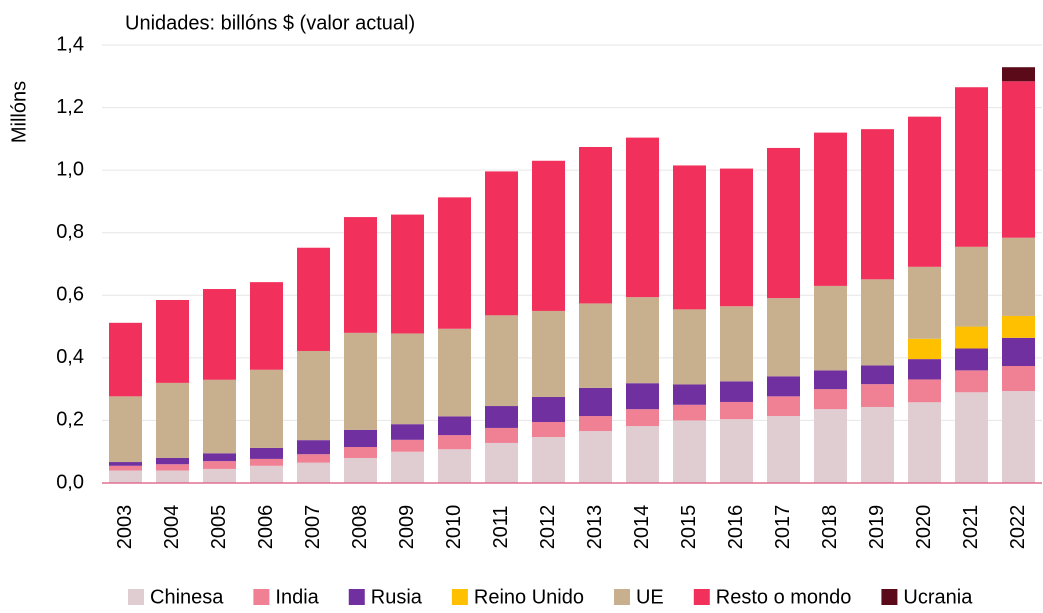  Describe the element at coordinates (830, 527) in the screenshot. I see `x-tick-label: 2018` at that location.